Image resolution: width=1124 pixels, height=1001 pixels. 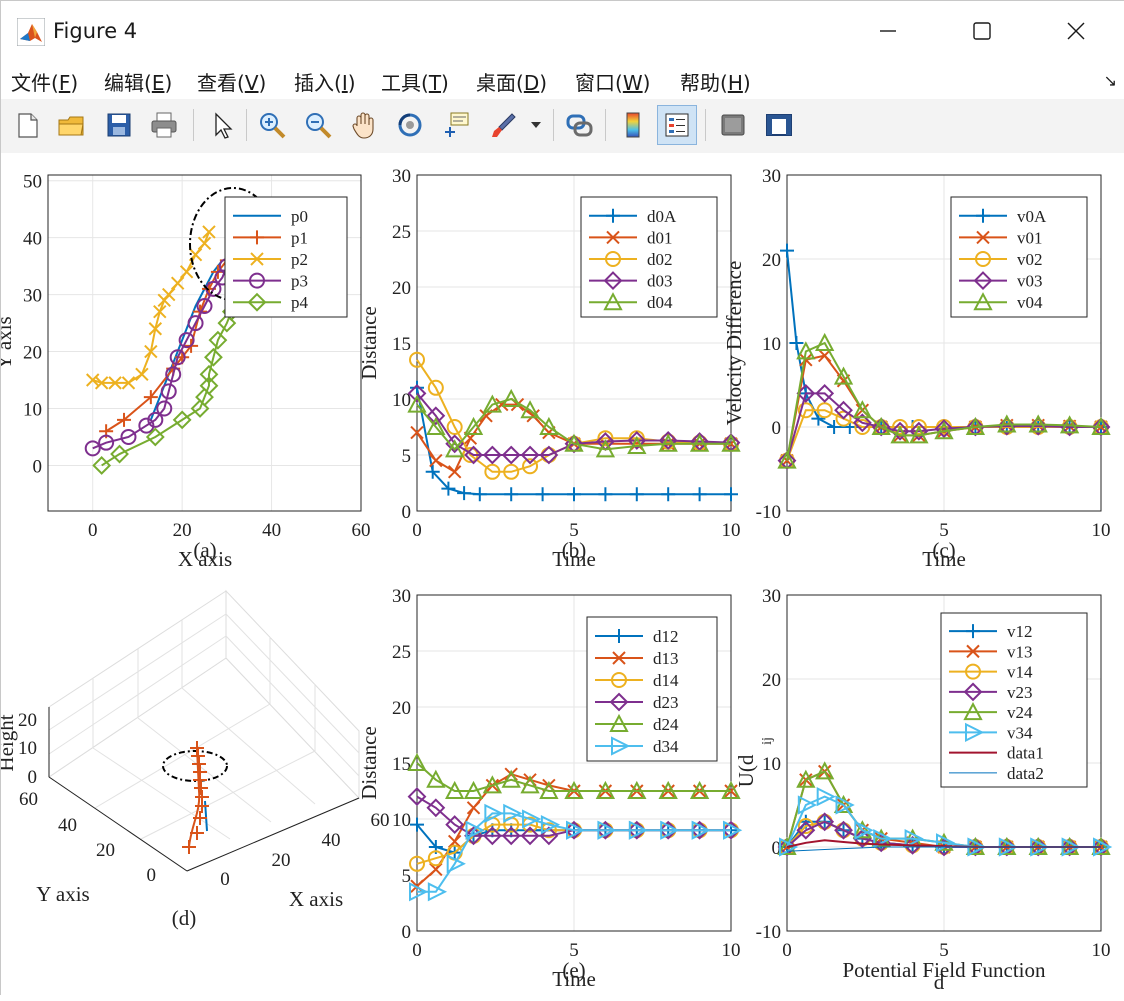 What do you see at coordinates (613, 259) in the screenshot?
I see `legend-marker-d02` at bounding box center [613, 259].